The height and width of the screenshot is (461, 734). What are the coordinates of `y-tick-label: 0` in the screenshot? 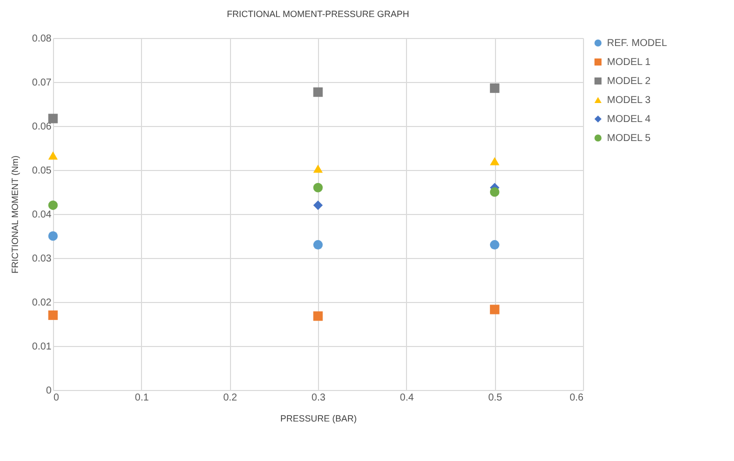 It's located at (49, 391).